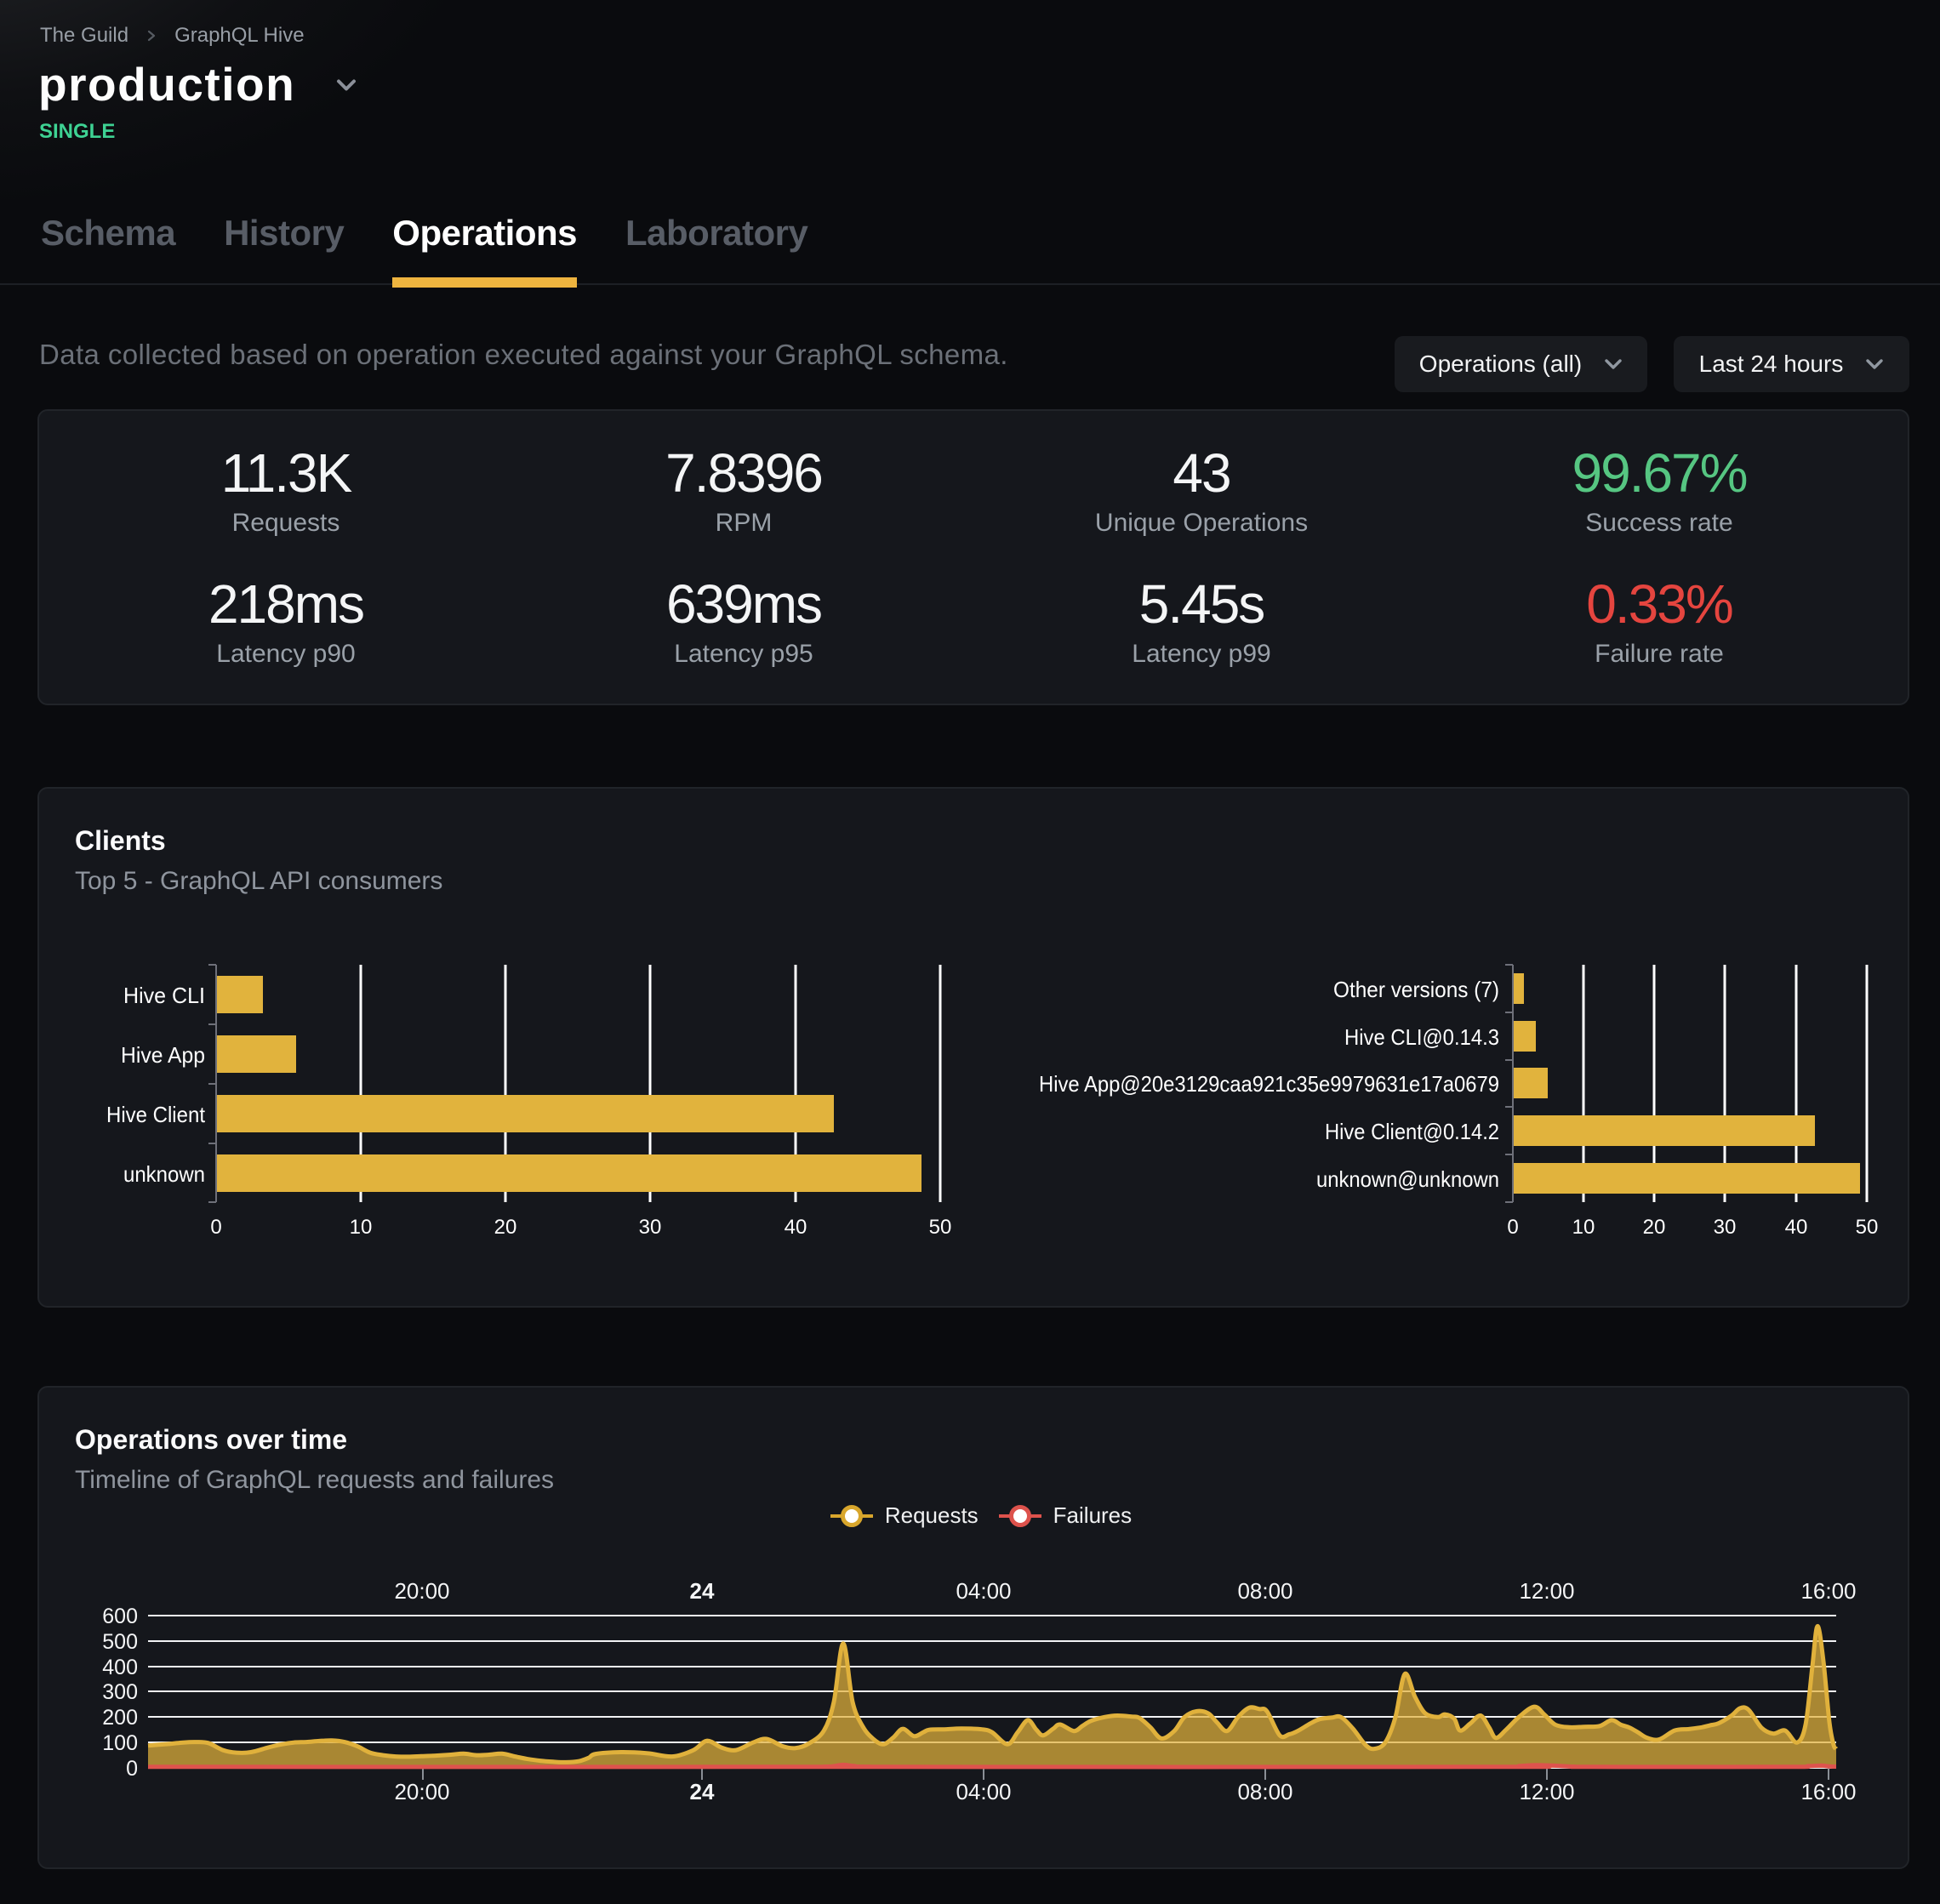  Describe the element at coordinates (1412, 1132) in the screenshot. I see `svg-text: Hive Client@0.14.2` at that location.